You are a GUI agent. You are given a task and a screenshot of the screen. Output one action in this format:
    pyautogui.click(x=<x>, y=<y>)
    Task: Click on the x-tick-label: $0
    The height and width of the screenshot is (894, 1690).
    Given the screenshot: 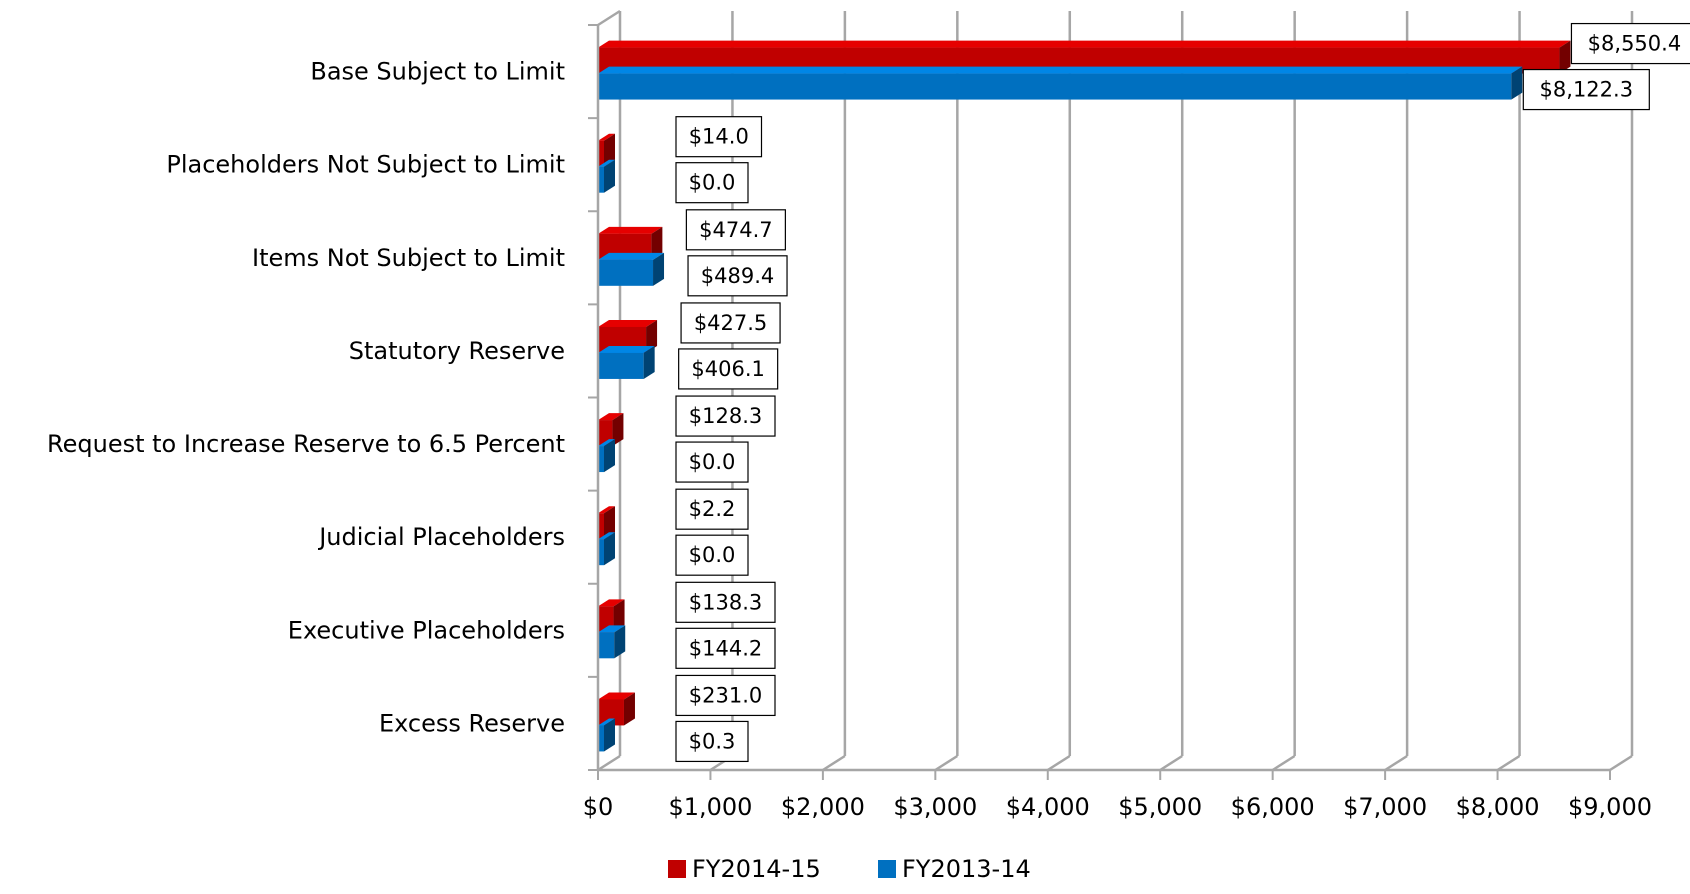 What is the action you would take?
    pyautogui.click(x=598, y=807)
    